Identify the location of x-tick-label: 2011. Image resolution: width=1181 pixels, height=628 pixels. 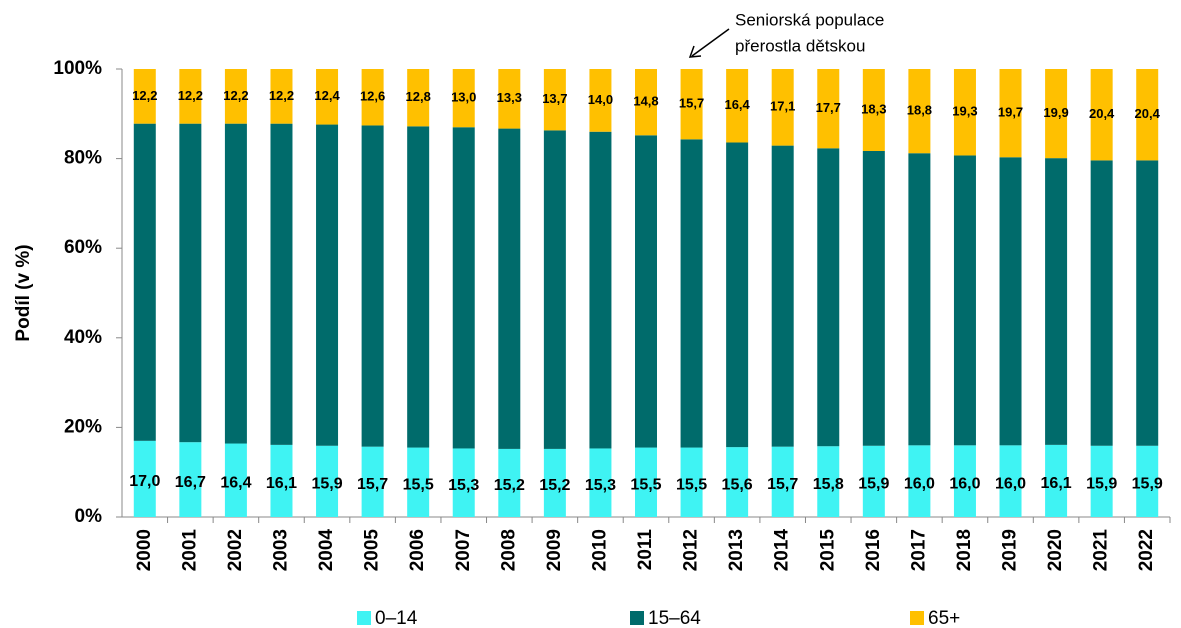
(645, 550).